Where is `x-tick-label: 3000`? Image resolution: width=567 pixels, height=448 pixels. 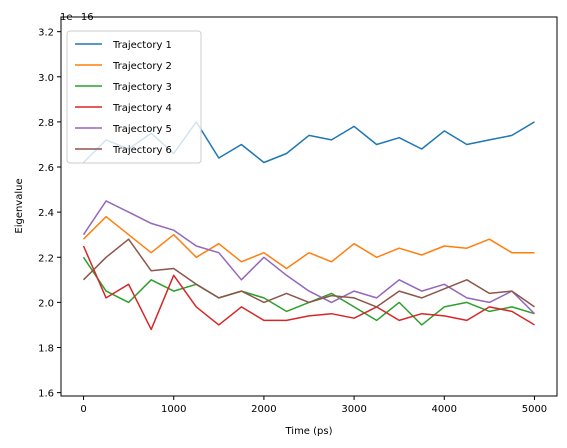
x-tick-label: 3000 is located at coordinates (353, 409).